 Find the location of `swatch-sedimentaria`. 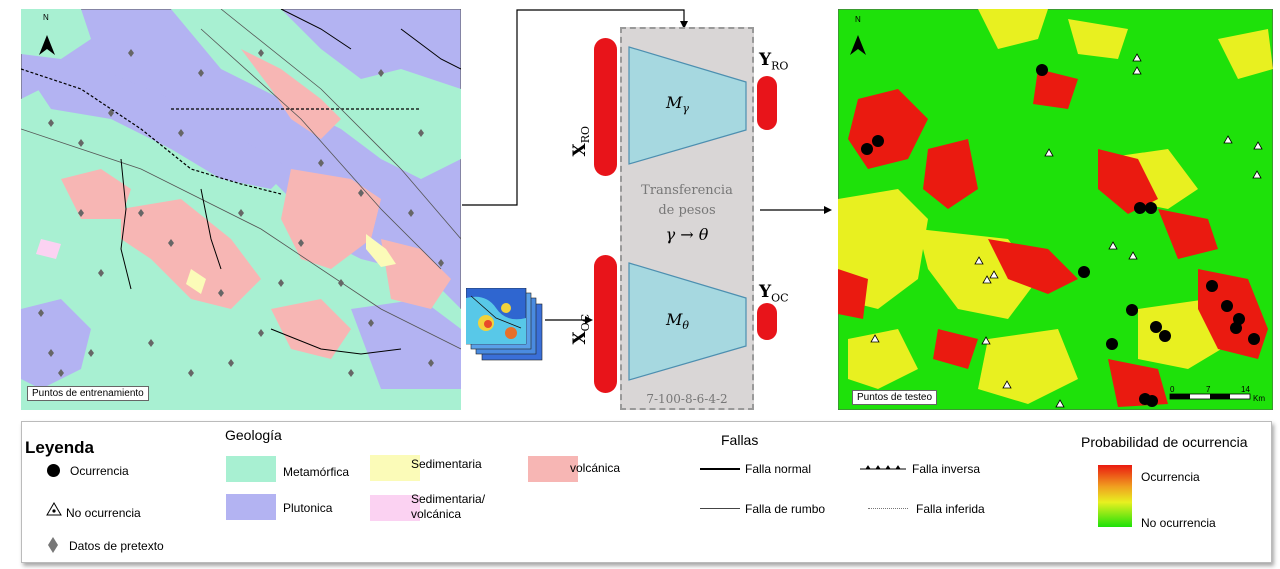

swatch-sedimentaria is located at coordinates (395, 468).